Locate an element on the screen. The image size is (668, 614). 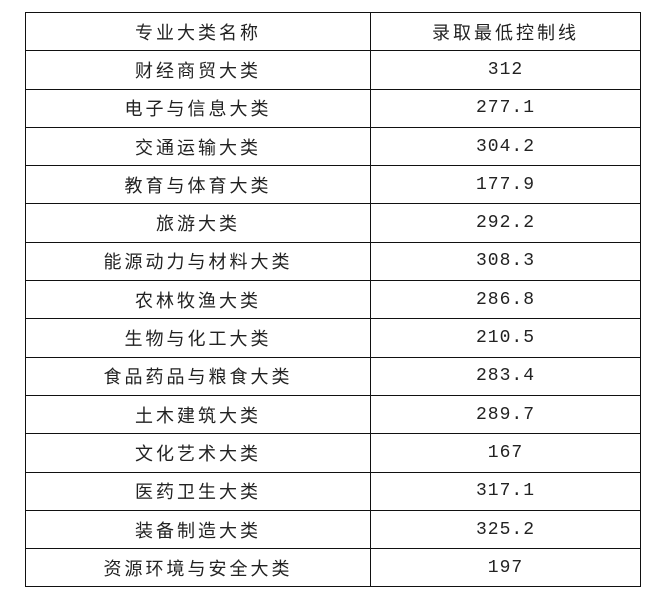
category-cell: 资源环境与安全大类 is located at coordinates (198, 568).